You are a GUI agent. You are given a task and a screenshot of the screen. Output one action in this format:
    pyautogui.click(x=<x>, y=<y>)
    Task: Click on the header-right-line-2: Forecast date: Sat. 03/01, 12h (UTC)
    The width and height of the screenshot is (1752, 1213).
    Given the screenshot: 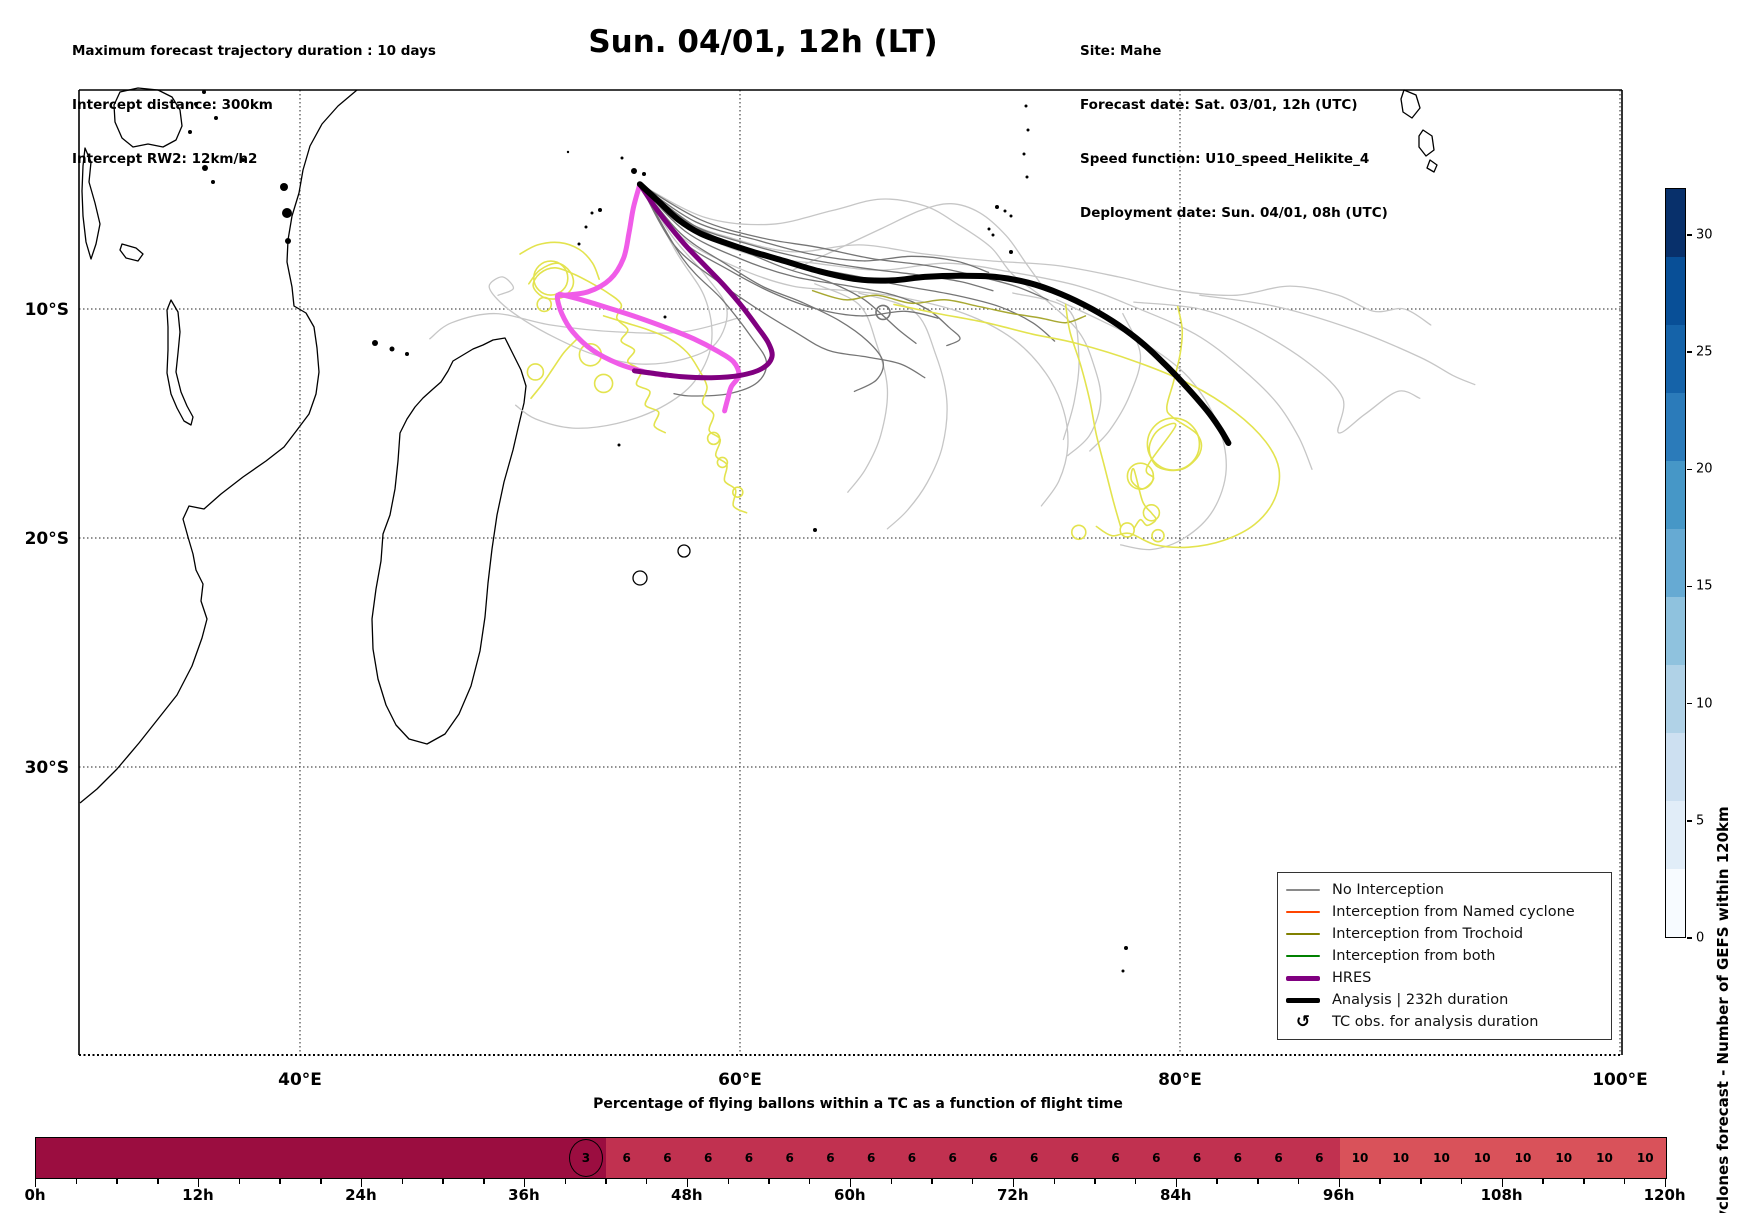 What is the action you would take?
    pyautogui.click(x=1219, y=105)
    